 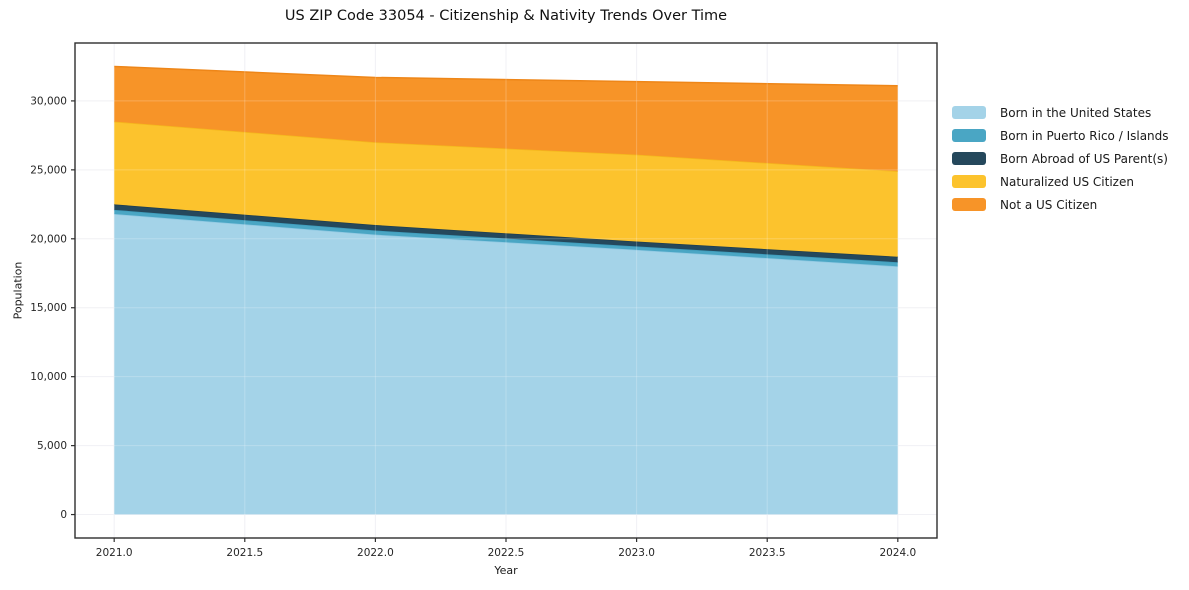 What do you see at coordinates (1084, 158) in the screenshot?
I see `legend-label-born-abroad: Born Abroad of US Parent(s)` at bounding box center [1084, 158].